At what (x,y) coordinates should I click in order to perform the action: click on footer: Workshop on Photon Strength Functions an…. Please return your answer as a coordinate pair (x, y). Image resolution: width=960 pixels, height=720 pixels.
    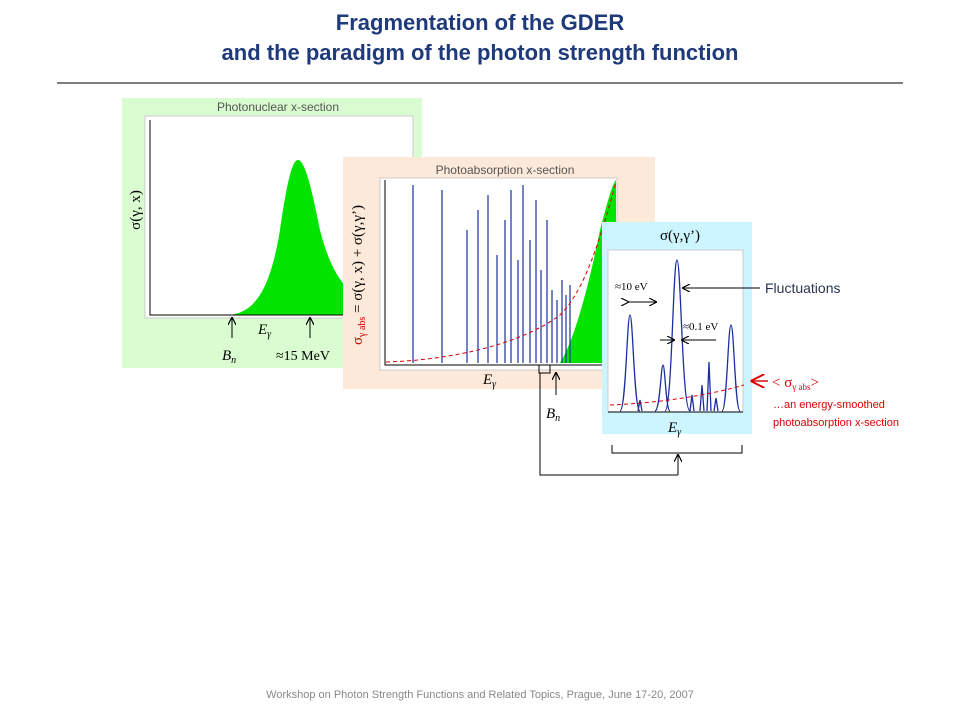
    Looking at the image, I should click on (480, 695).